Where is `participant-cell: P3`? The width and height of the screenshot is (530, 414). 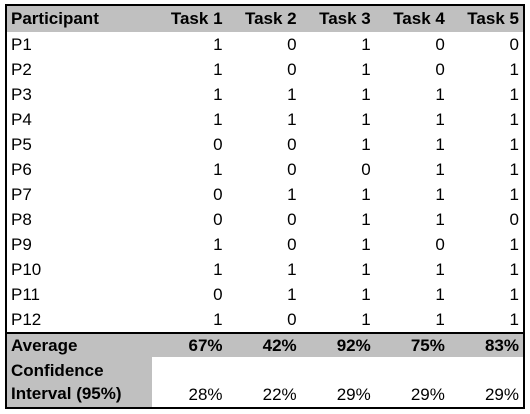
participant-cell: P3 is located at coordinates (21, 94).